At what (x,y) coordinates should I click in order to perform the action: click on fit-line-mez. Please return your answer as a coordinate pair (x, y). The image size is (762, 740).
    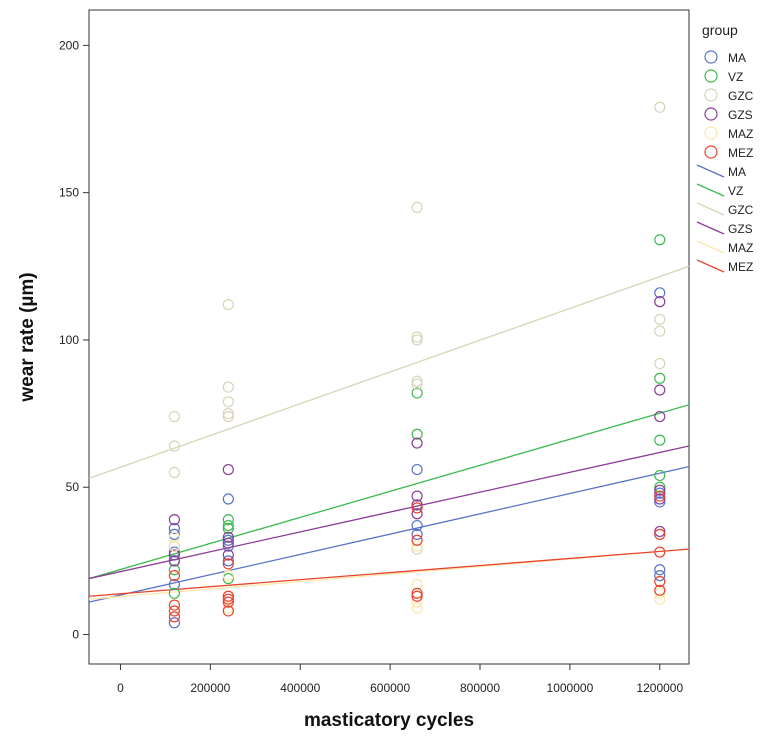
    Looking at the image, I should click on (389, 572).